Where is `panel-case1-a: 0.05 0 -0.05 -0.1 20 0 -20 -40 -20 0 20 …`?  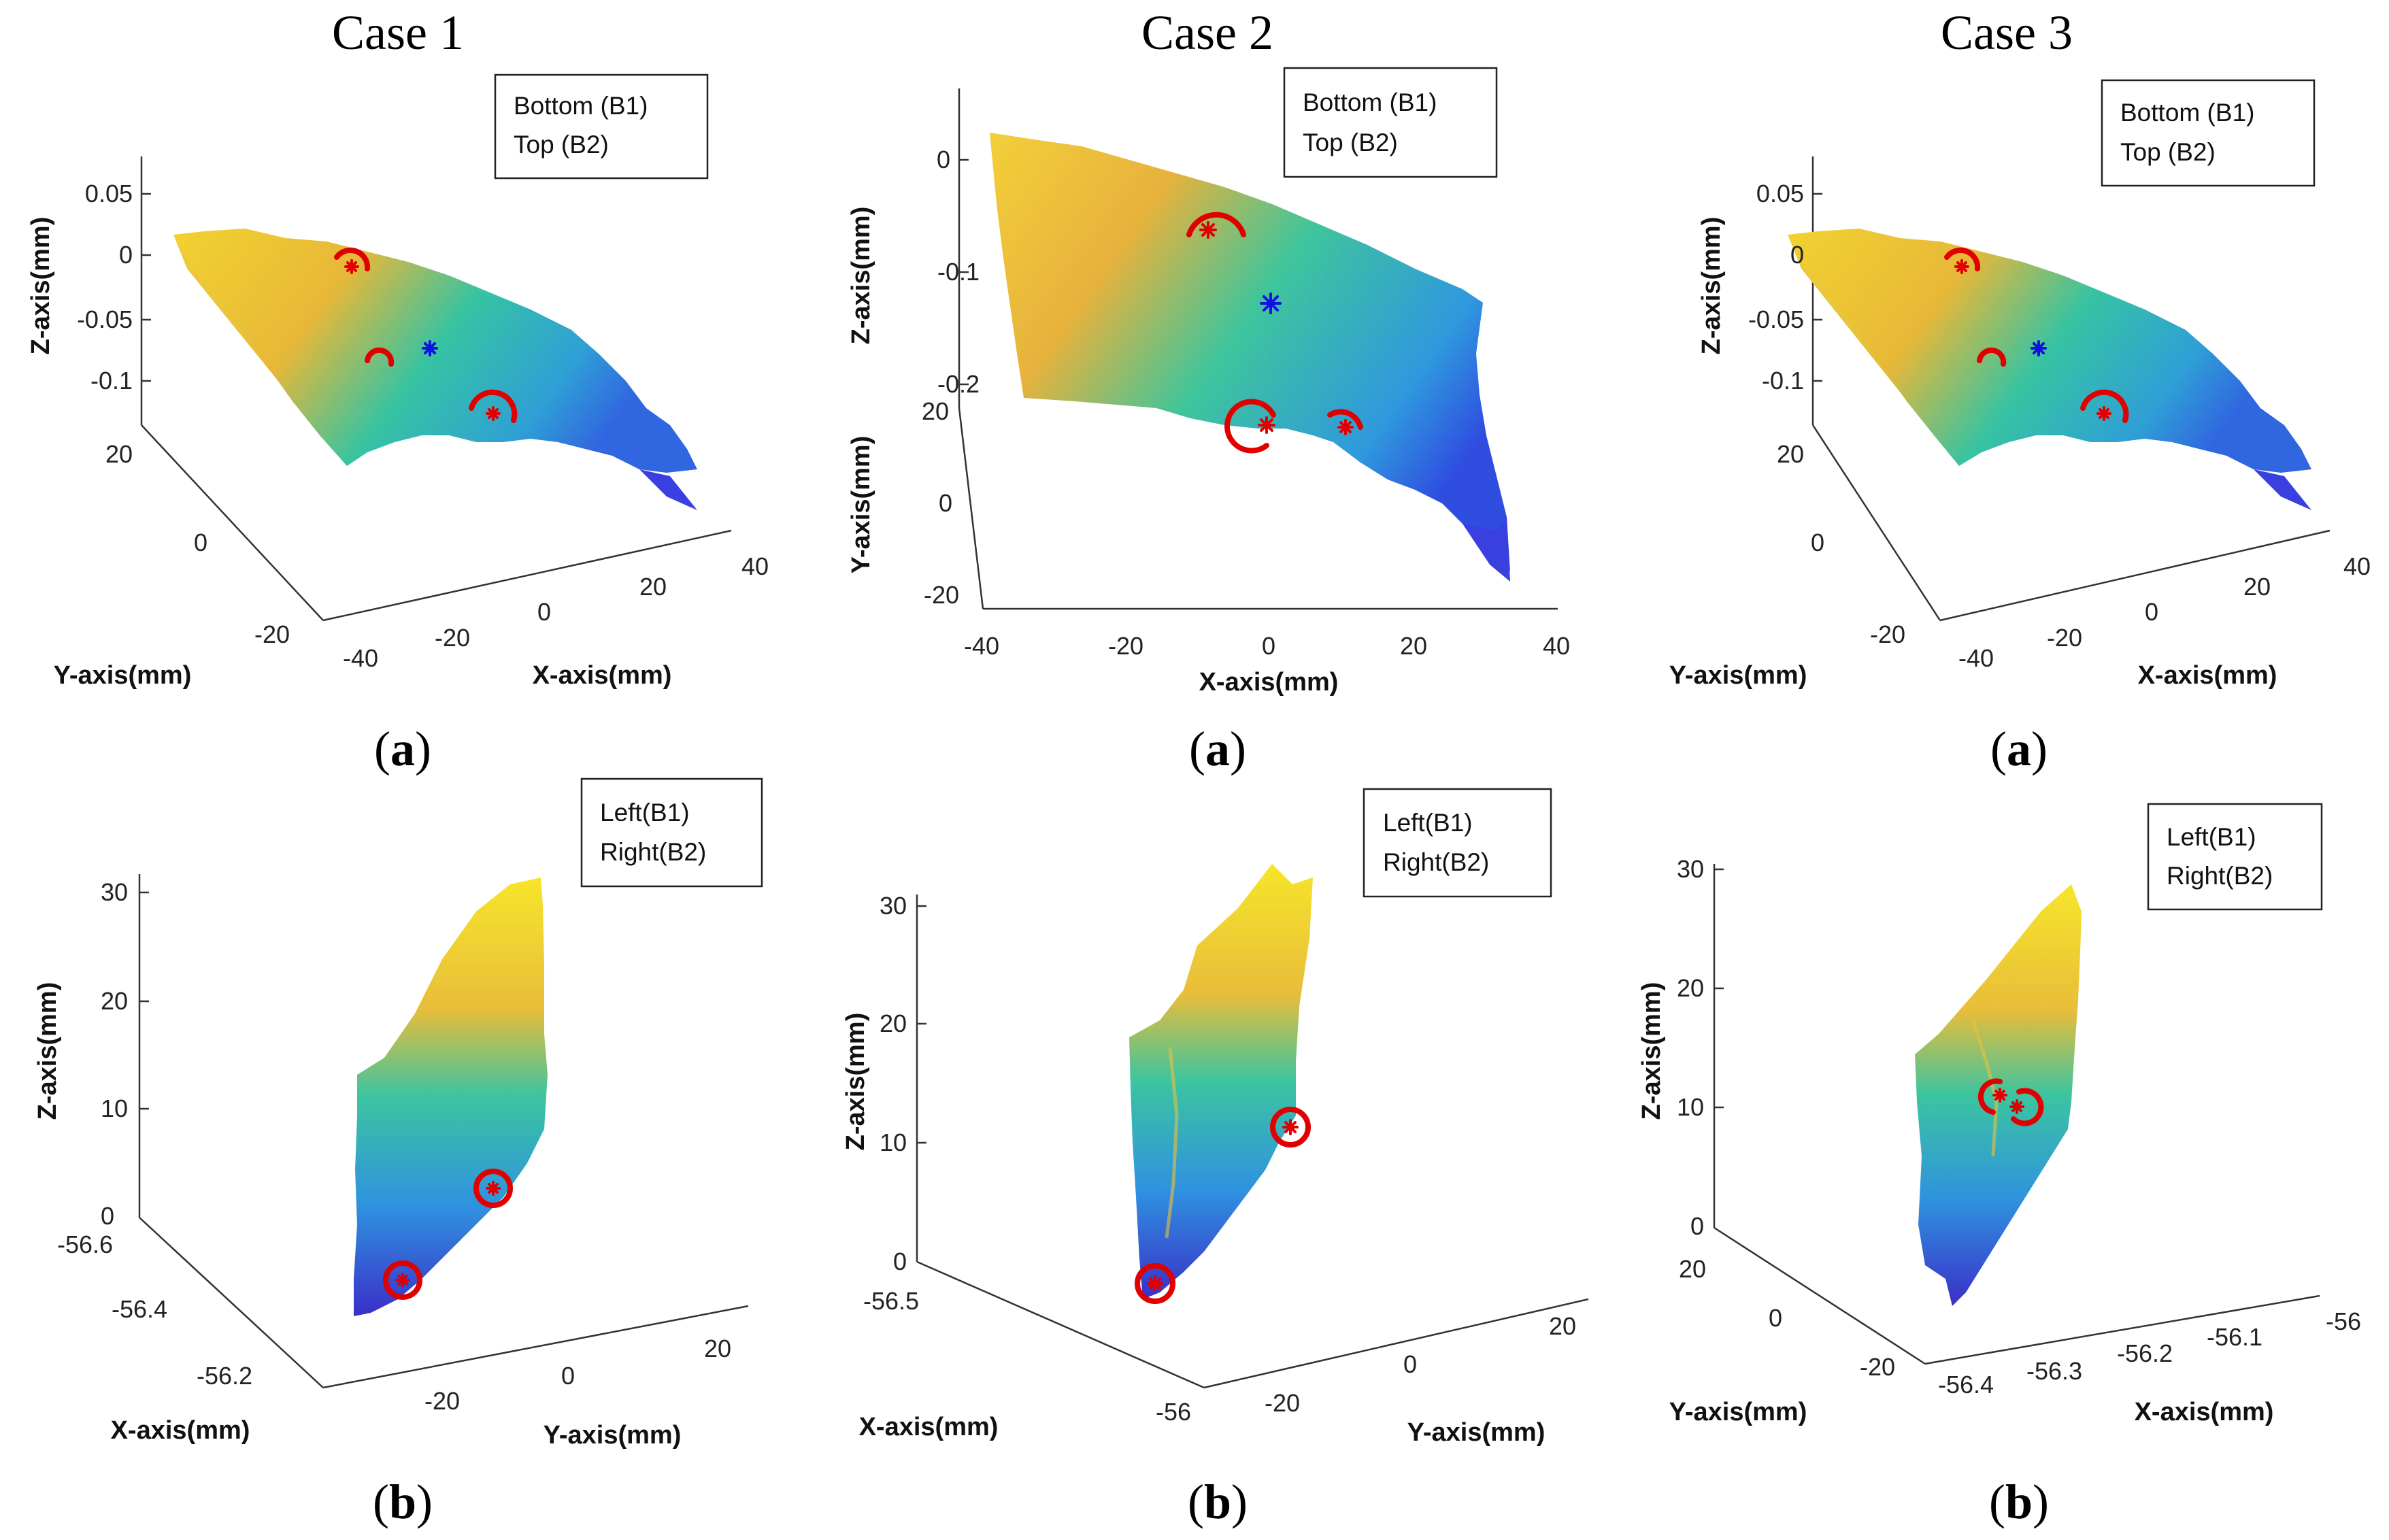 panel-case1-a: 0.05 0 -0.05 -0.1 20 0 -20 -40 -20 0 20 … is located at coordinates (398, 424).